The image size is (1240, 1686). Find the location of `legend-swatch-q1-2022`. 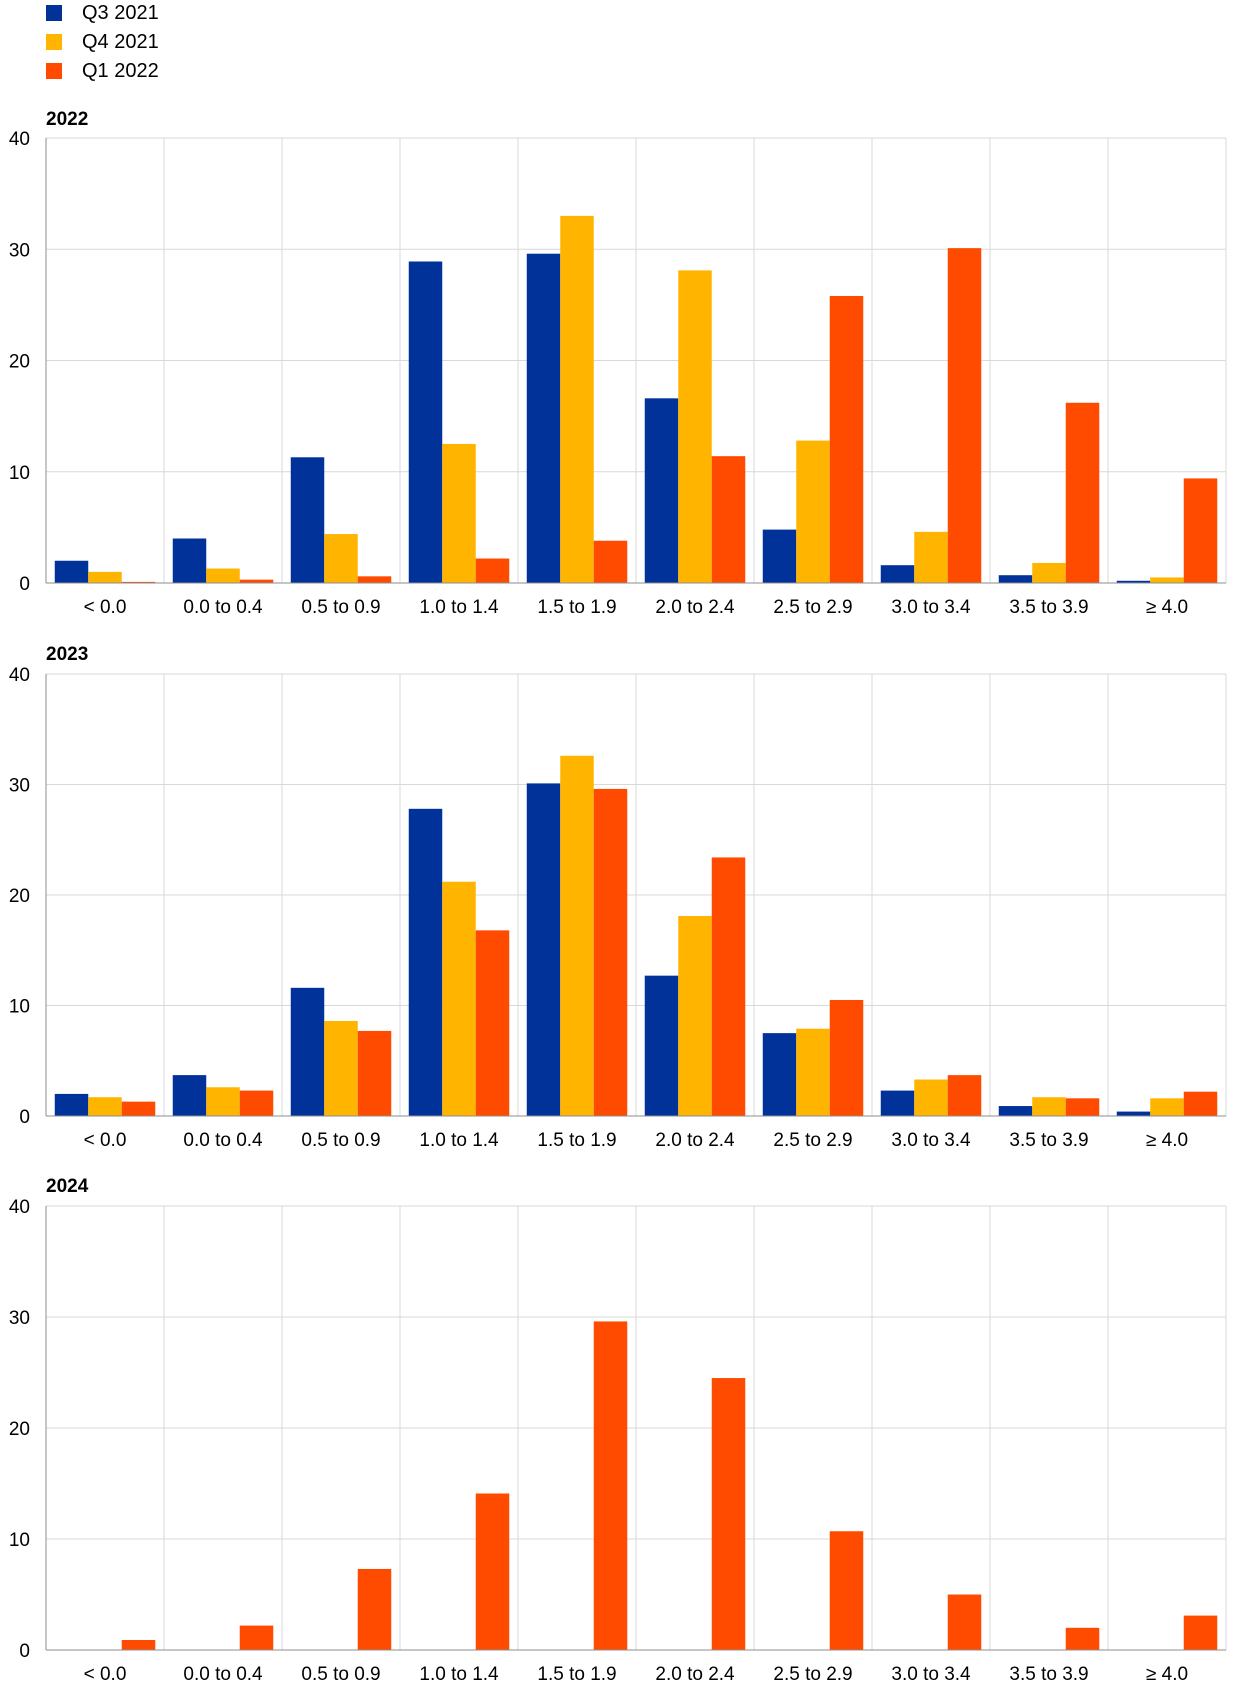

legend-swatch-q1-2022 is located at coordinates (54, 71).